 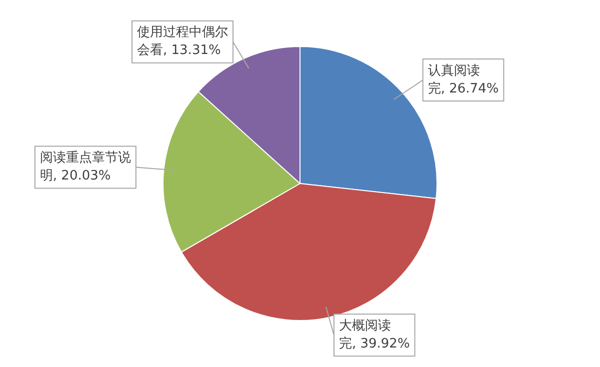 I want to click on slice-label: 认真阅读完, 26.74%, so click(x=463, y=79).